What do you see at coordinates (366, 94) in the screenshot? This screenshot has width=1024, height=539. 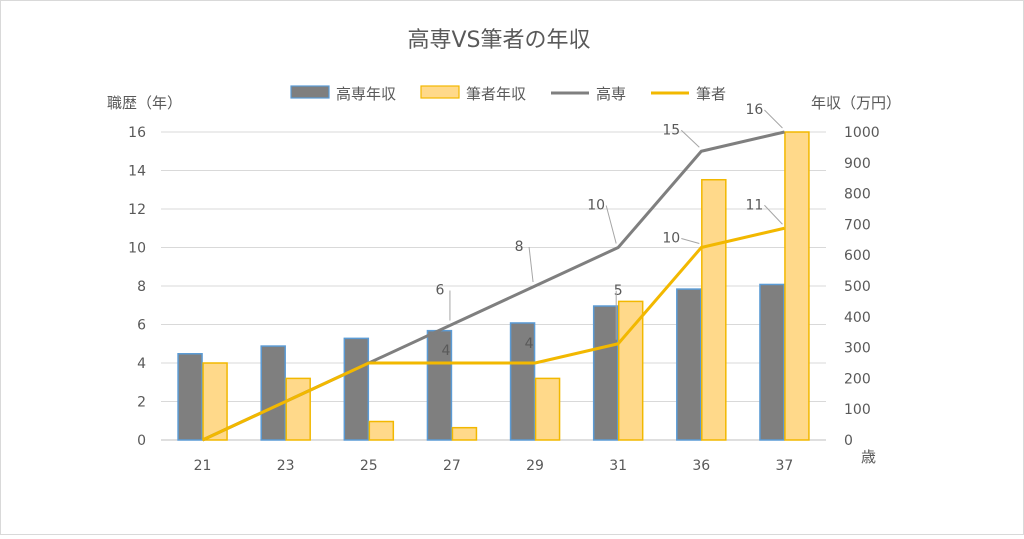 I see `legend-label: 高専年収` at bounding box center [366, 94].